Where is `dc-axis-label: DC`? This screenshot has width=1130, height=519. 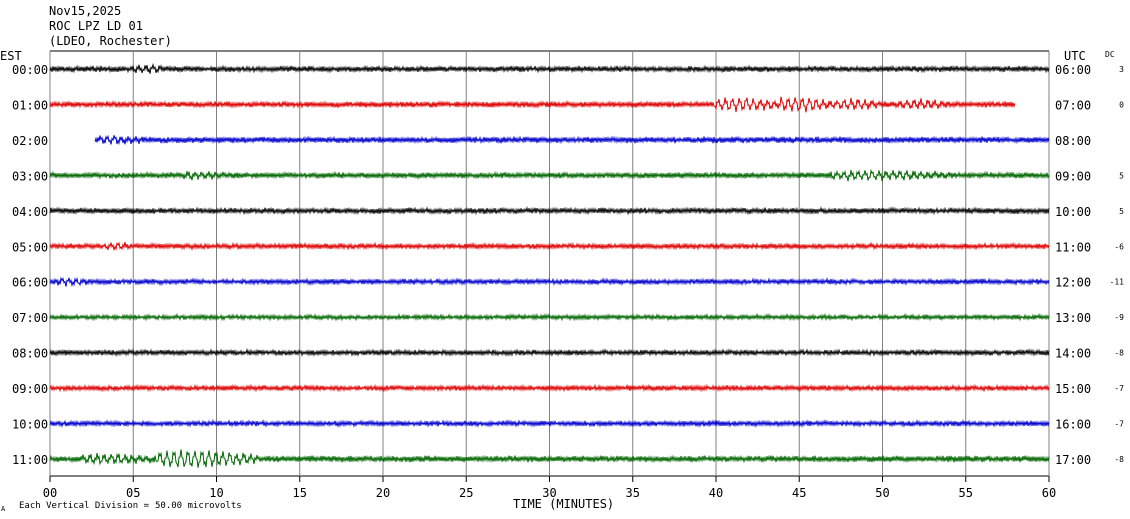
dc-axis-label: DC is located at coordinates (1110, 54).